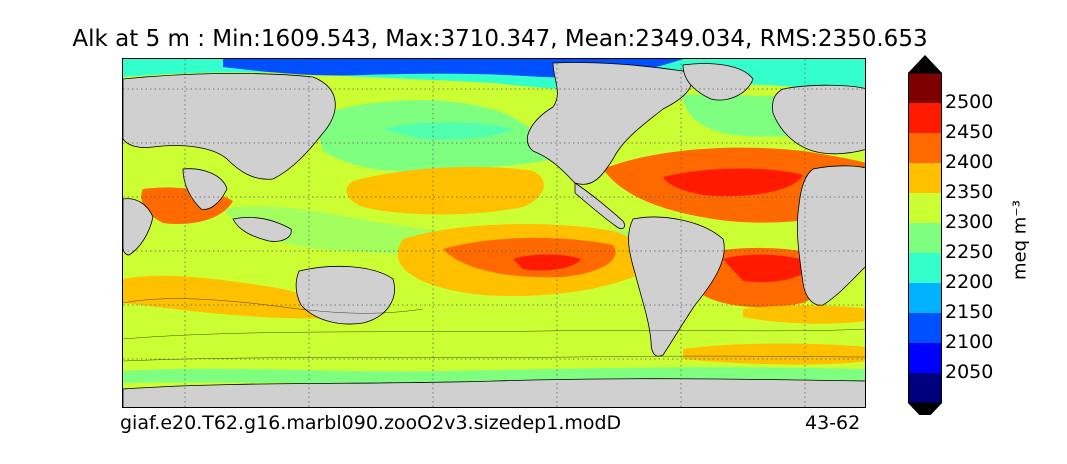 This screenshot has width=1067, height=464. I want to click on colorbar-tick-label: 2350, so click(969, 192).